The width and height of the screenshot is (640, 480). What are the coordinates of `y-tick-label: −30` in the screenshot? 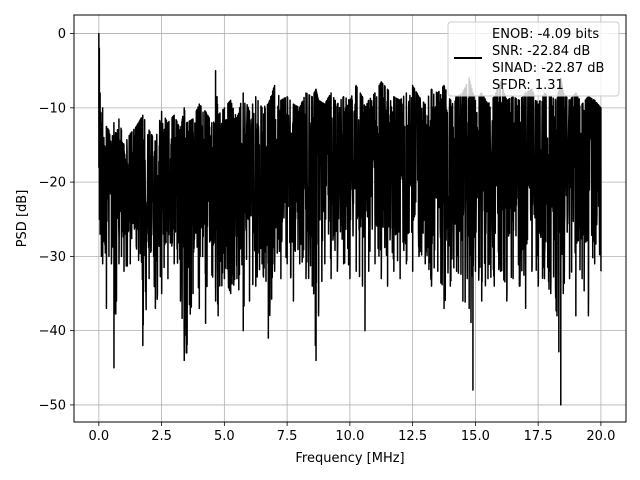 It's located at (52, 257).